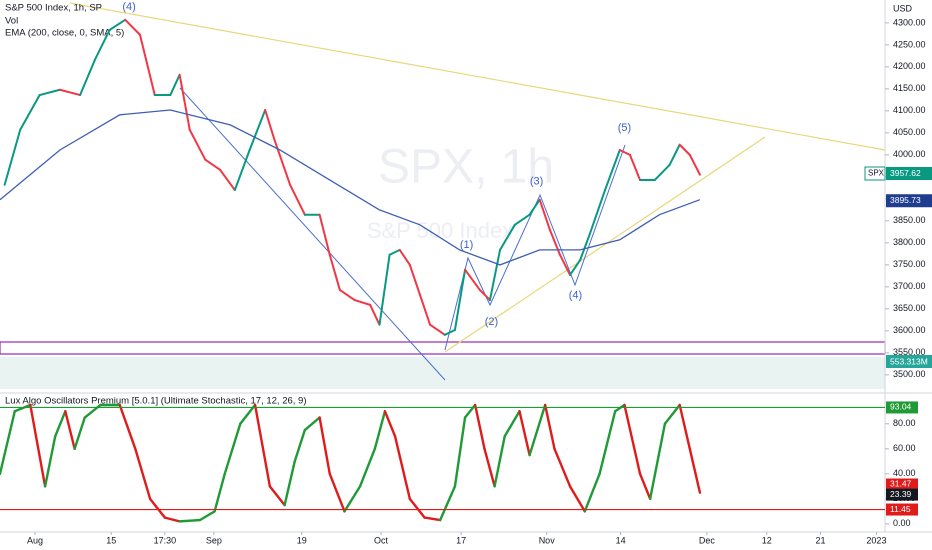 The image size is (932, 550). Describe the element at coordinates (900, 509) in the screenshot. I see `value-tag-label: 11.45` at that location.